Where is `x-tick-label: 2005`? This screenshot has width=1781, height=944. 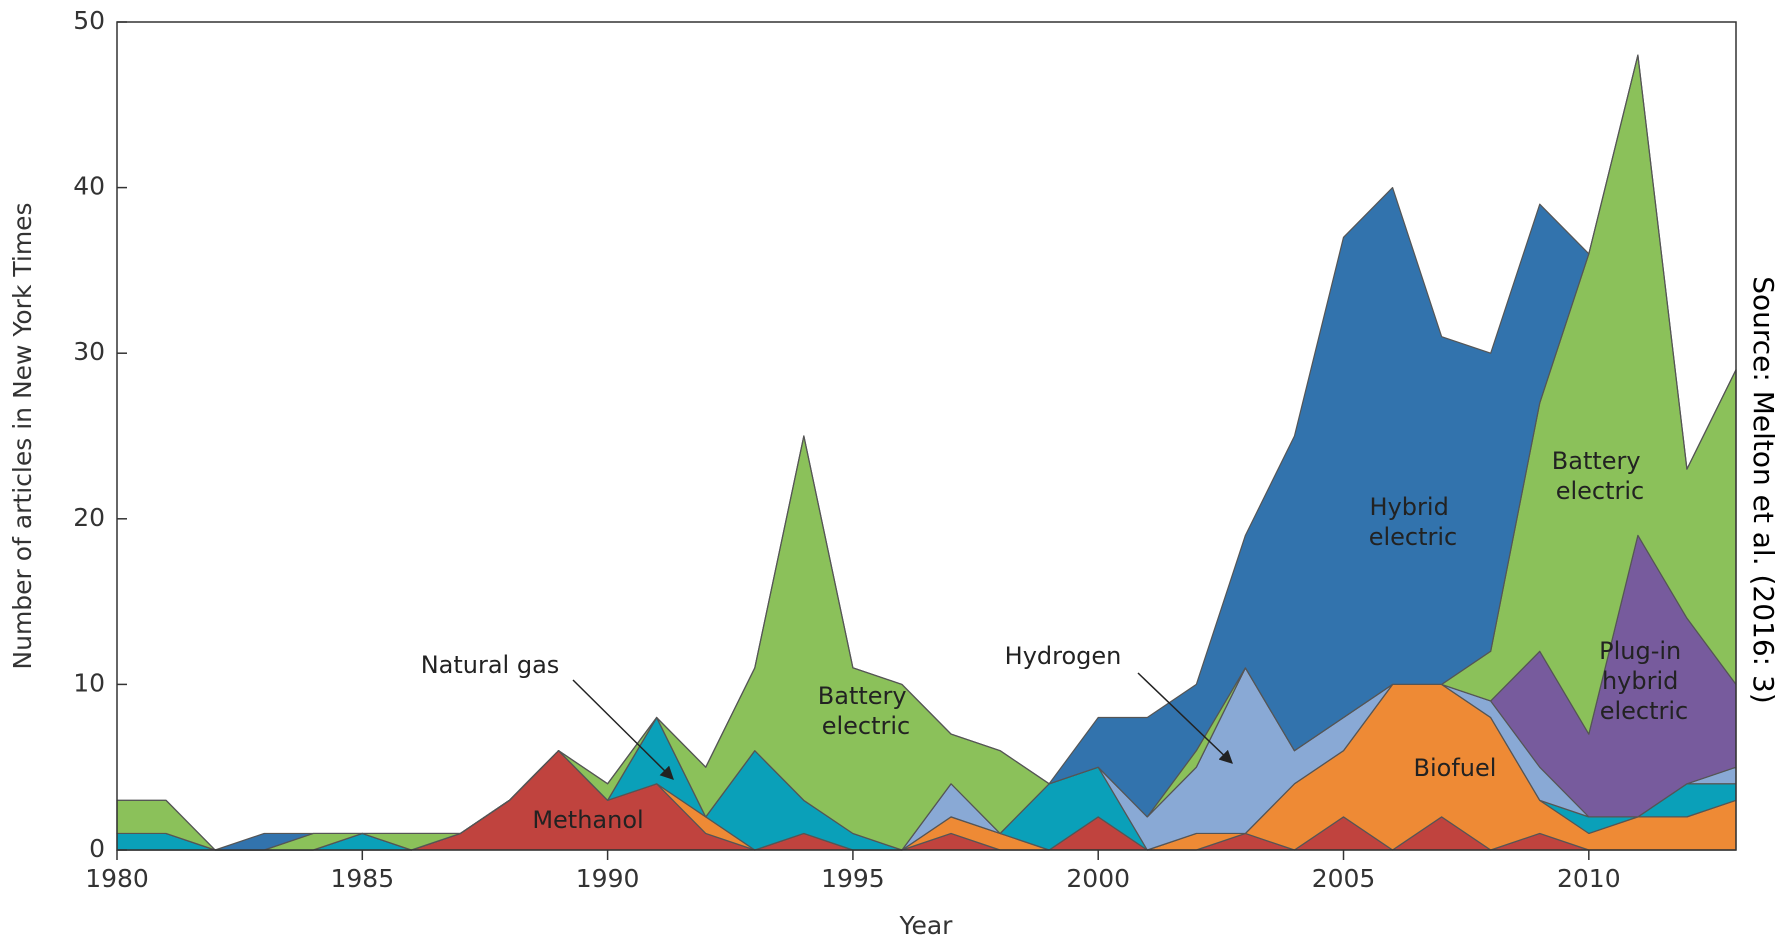 x-tick-label: 2005 is located at coordinates (1344, 878).